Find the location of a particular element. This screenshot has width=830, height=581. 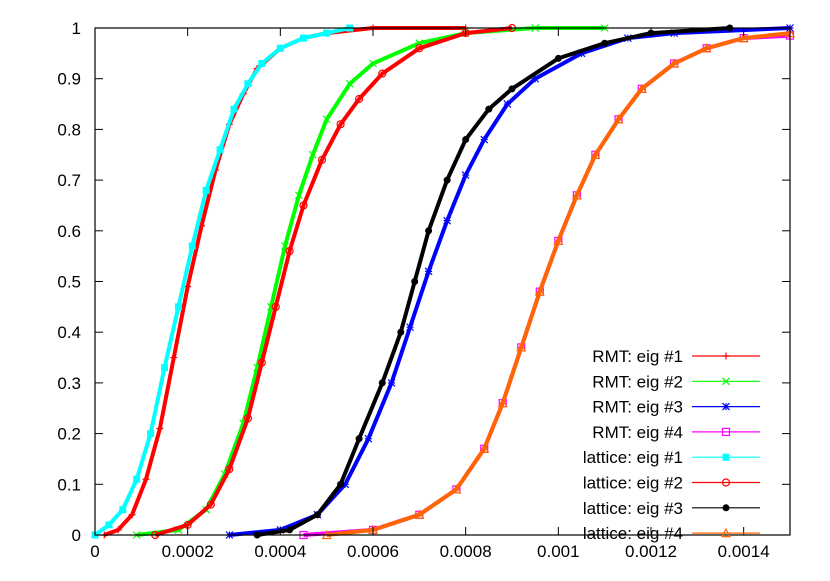

legend-entry: RMT: eig #3 is located at coordinates (676, 407).